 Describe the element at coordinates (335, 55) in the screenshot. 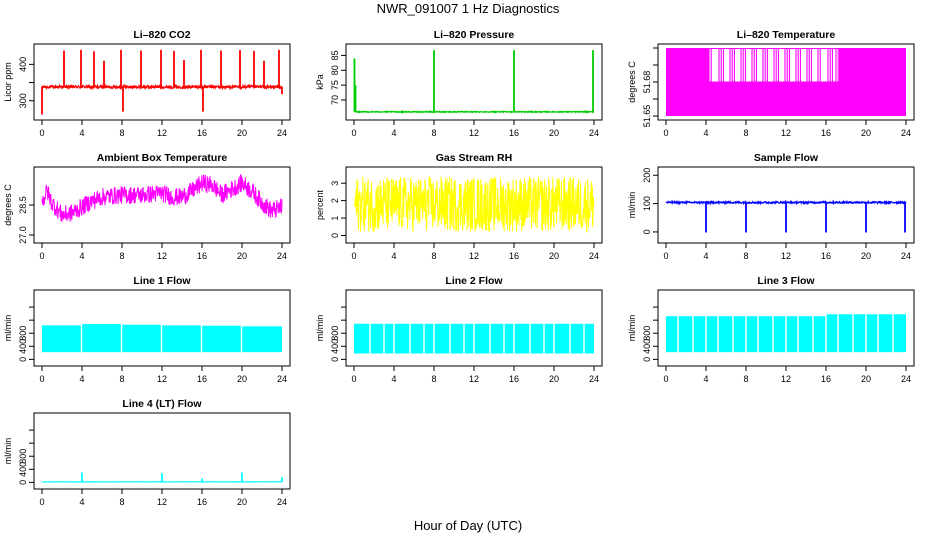

I see `y-tick-label: 85` at that location.